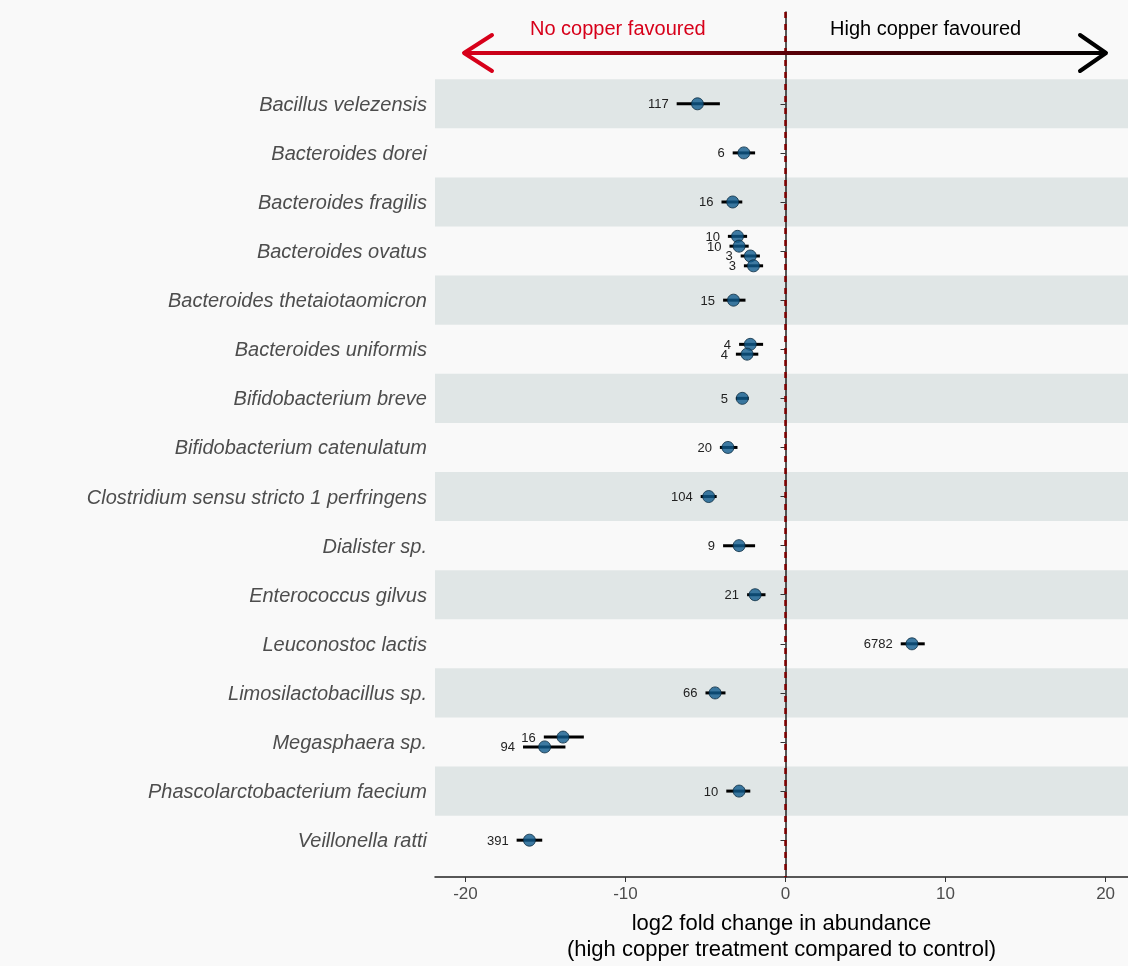 The image size is (1128, 966). I want to click on y-tick-label: Bacteroides thetaiotaomicron, so click(297, 300).